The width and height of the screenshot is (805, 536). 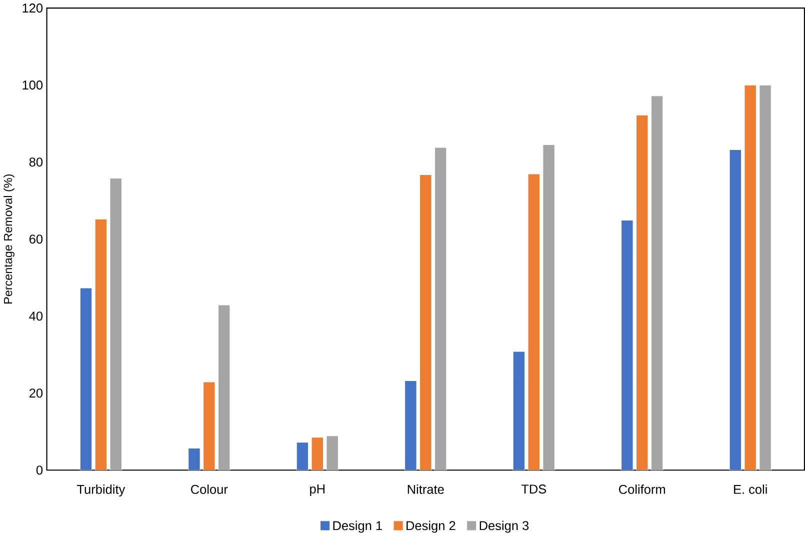 What do you see at coordinates (9, 239) in the screenshot?
I see `y-axis-title: Percentage Removal (%)` at bounding box center [9, 239].